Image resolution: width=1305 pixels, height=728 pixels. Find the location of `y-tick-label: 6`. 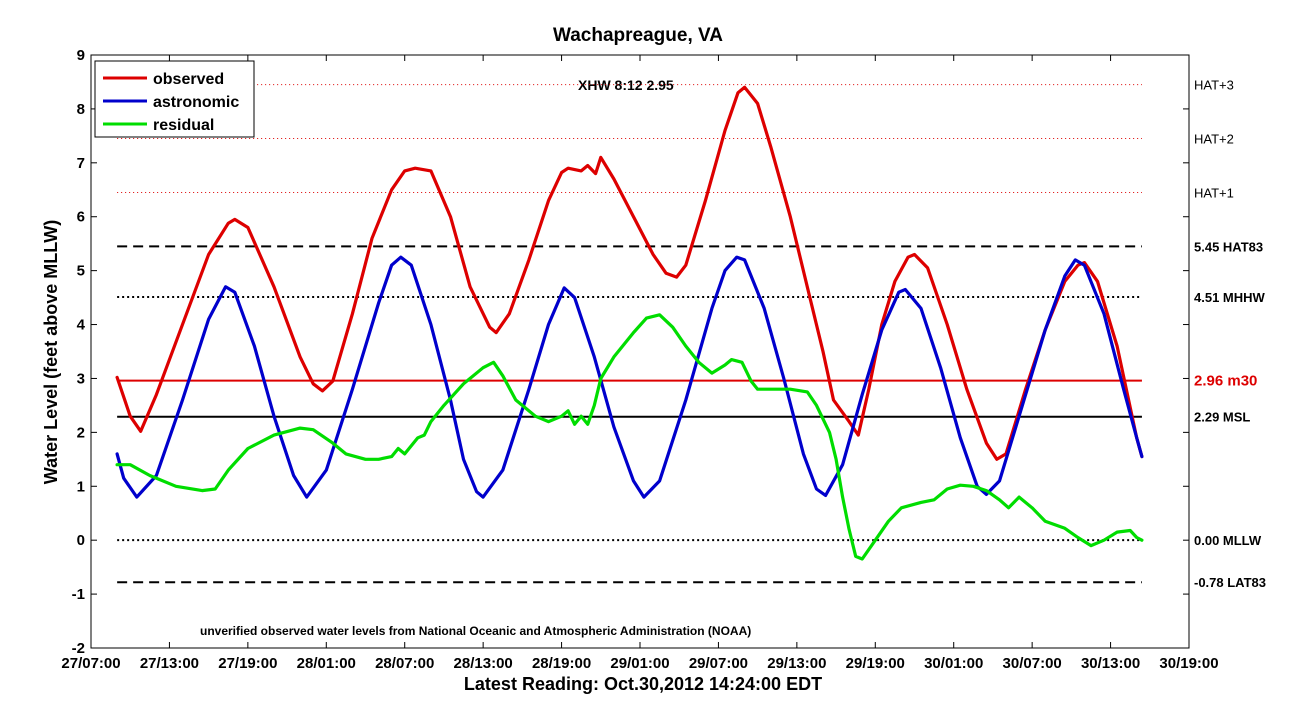

y-tick-label: 6 is located at coordinates (81, 217).